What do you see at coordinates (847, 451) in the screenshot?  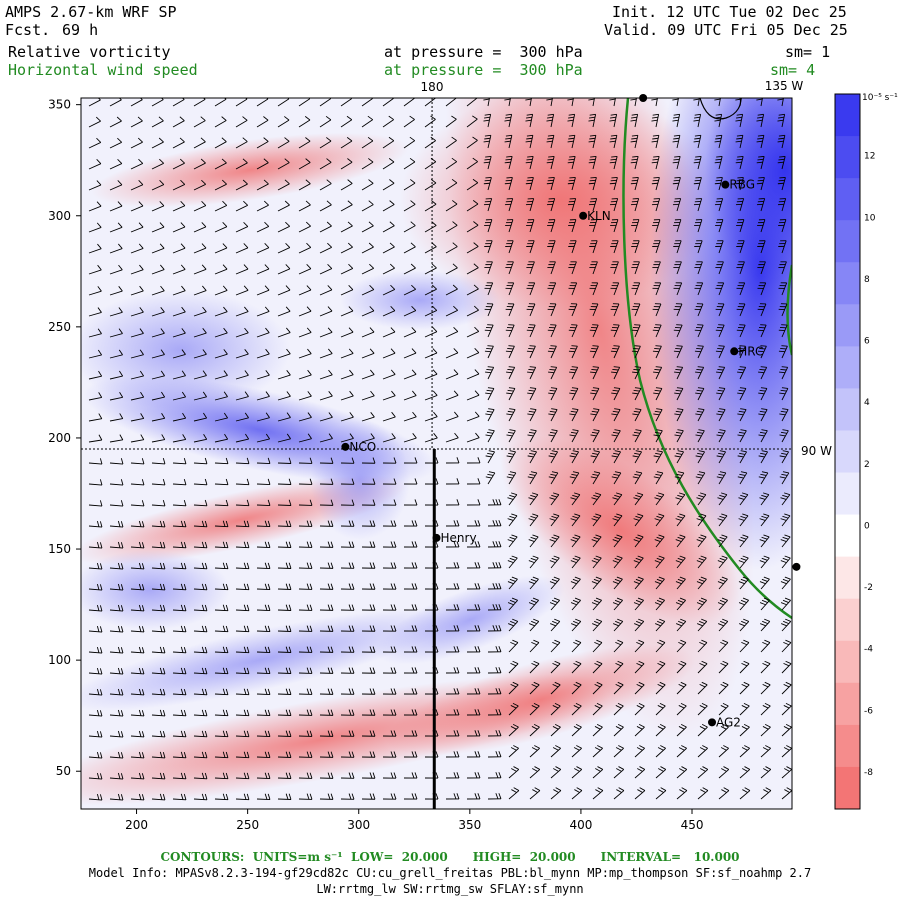 I see `colorbar-frame` at bounding box center [847, 451].